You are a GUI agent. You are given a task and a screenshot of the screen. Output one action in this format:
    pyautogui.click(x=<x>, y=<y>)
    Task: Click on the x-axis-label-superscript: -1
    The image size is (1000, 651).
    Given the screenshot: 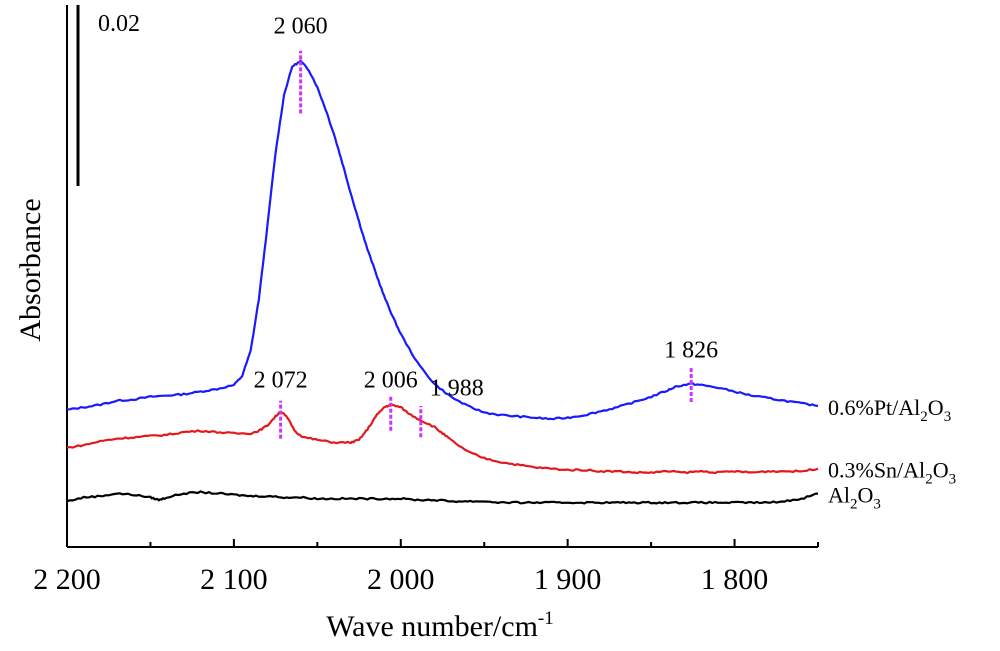 What is the action you would take?
    pyautogui.click(x=546, y=618)
    